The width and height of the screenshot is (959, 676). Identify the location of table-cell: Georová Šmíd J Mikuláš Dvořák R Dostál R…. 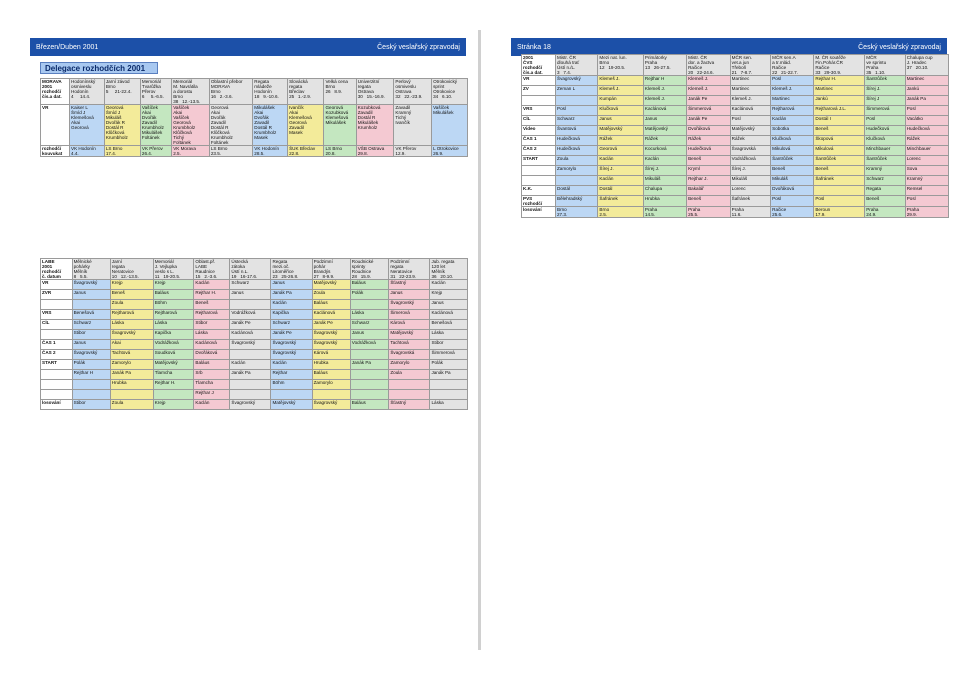
(122, 125).